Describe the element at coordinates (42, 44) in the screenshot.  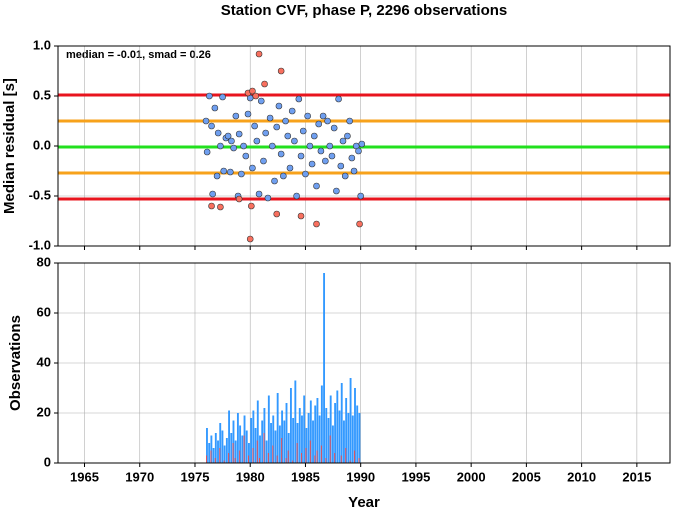
I see `y-tick-label: 1.0` at that location.